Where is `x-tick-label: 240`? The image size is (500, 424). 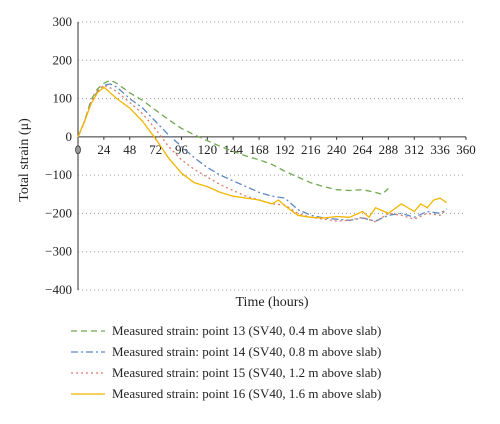 x-tick-label: 240 is located at coordinates (337, 149).